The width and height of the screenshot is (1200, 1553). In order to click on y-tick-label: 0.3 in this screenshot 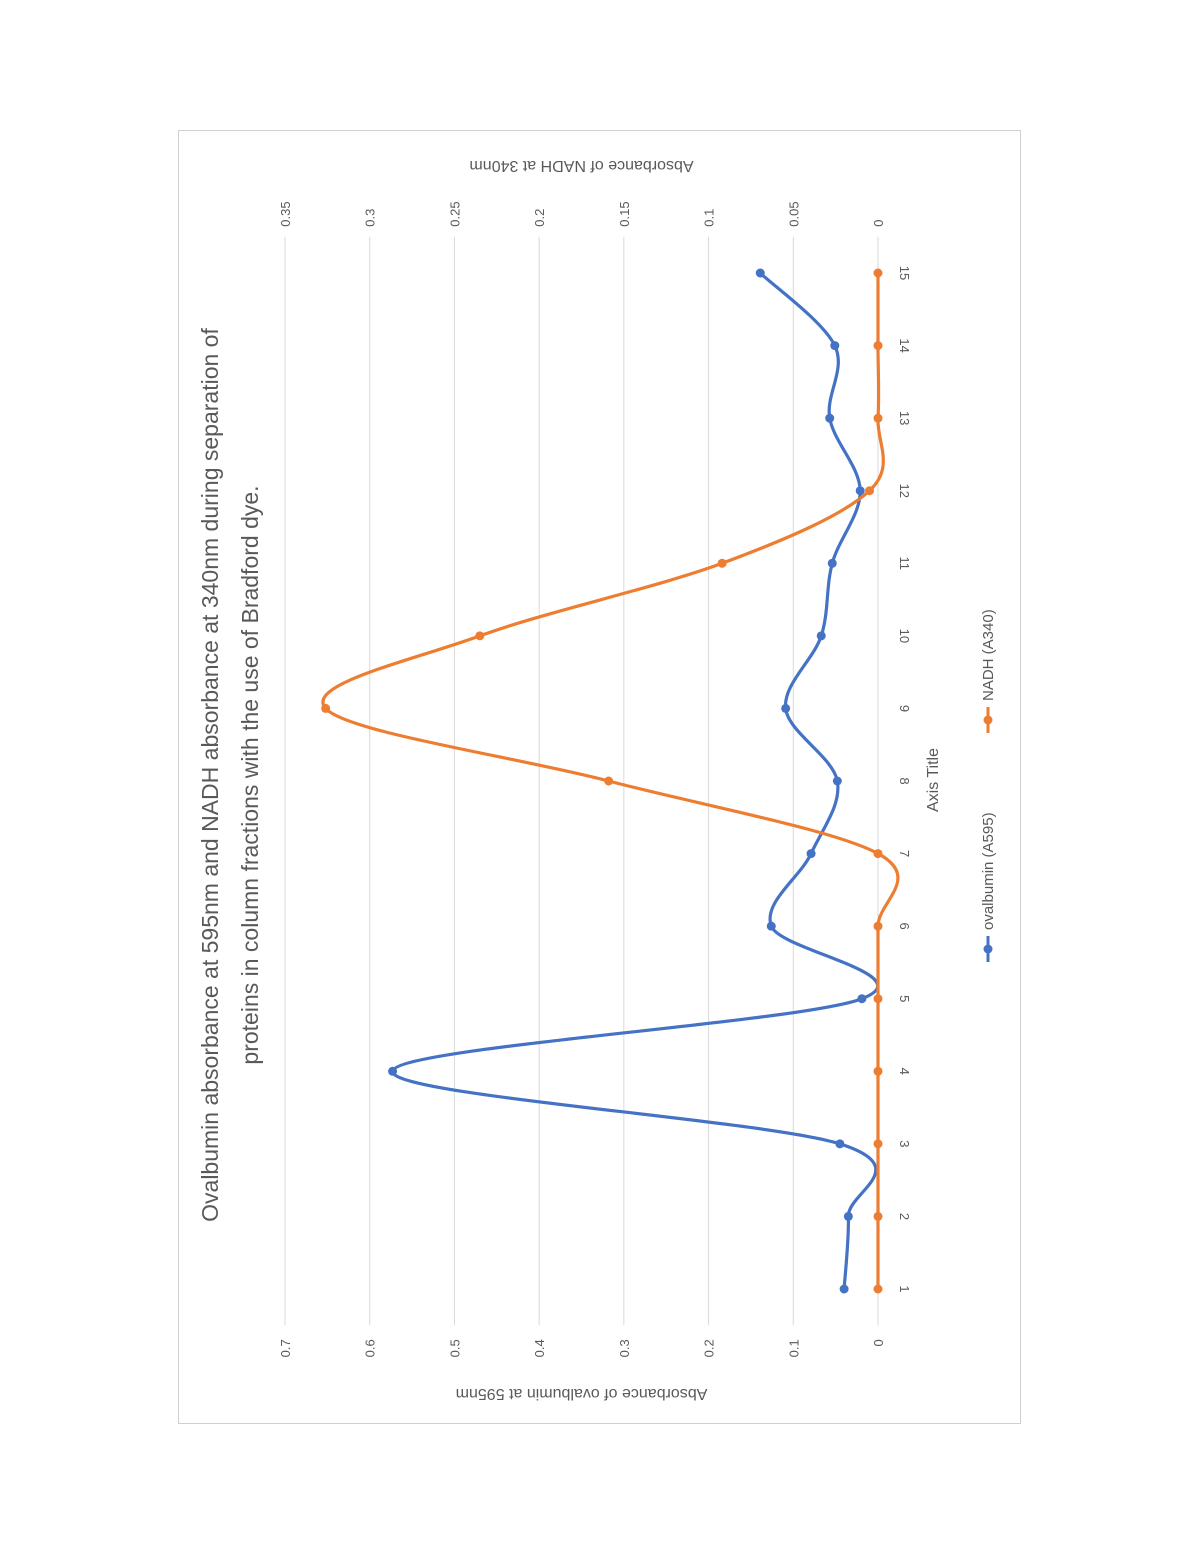, I will do `click(624, 1348)`.